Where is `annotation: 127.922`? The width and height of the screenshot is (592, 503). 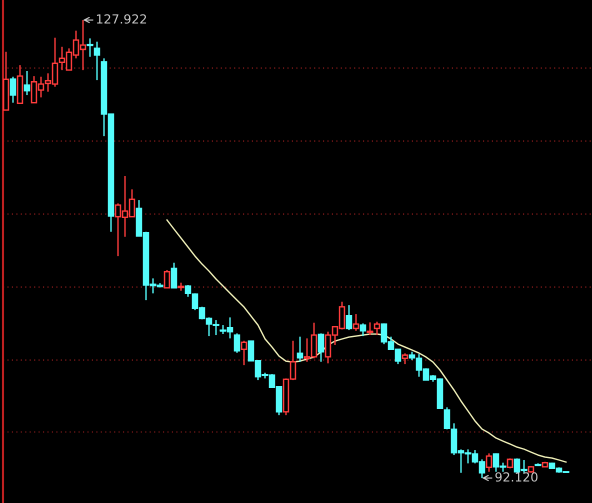
annotation: 127.922 is located at coordinates (121, 19).